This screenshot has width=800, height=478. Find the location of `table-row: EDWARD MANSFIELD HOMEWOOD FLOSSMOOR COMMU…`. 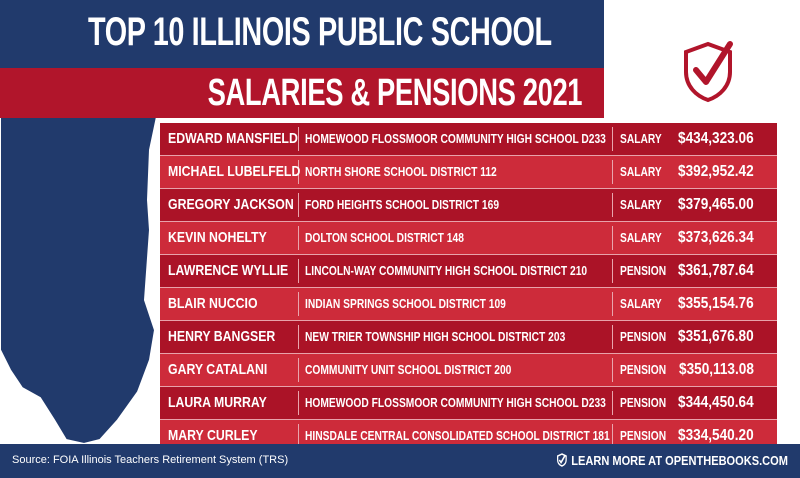

table-row: EDWARD MANSFIELD HOMEWOOD FLOSSMOOR COMMU… is located at coordinates (468, 139).